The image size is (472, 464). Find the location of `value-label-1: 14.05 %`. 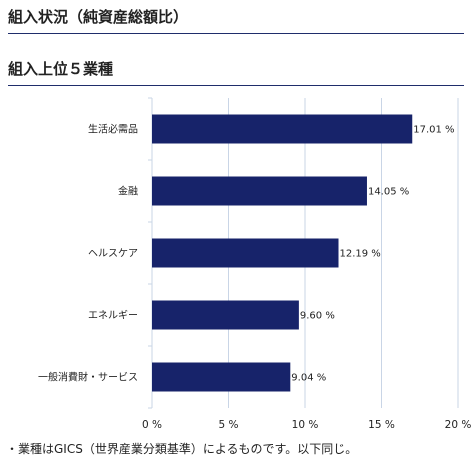

value-label-1: 14.05 % is located at coordinates (388, 192).